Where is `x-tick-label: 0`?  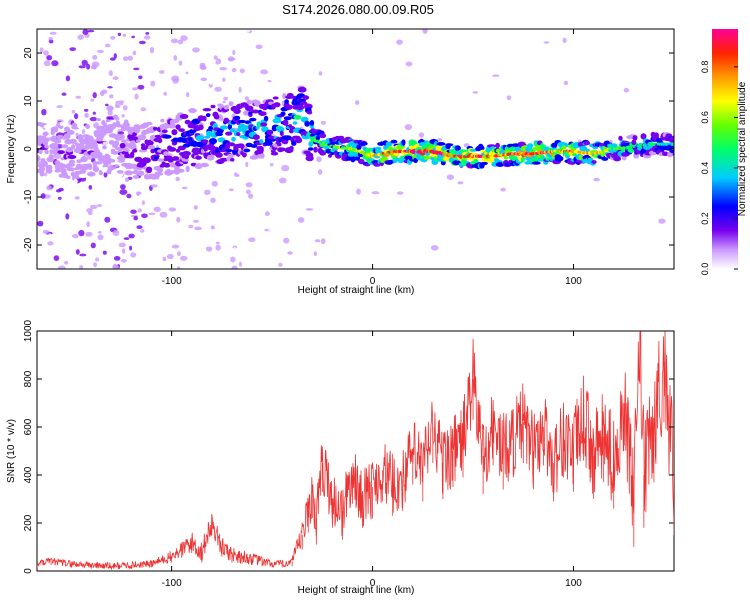 x-tick-label: 0 is located at coordinates (373, 583).